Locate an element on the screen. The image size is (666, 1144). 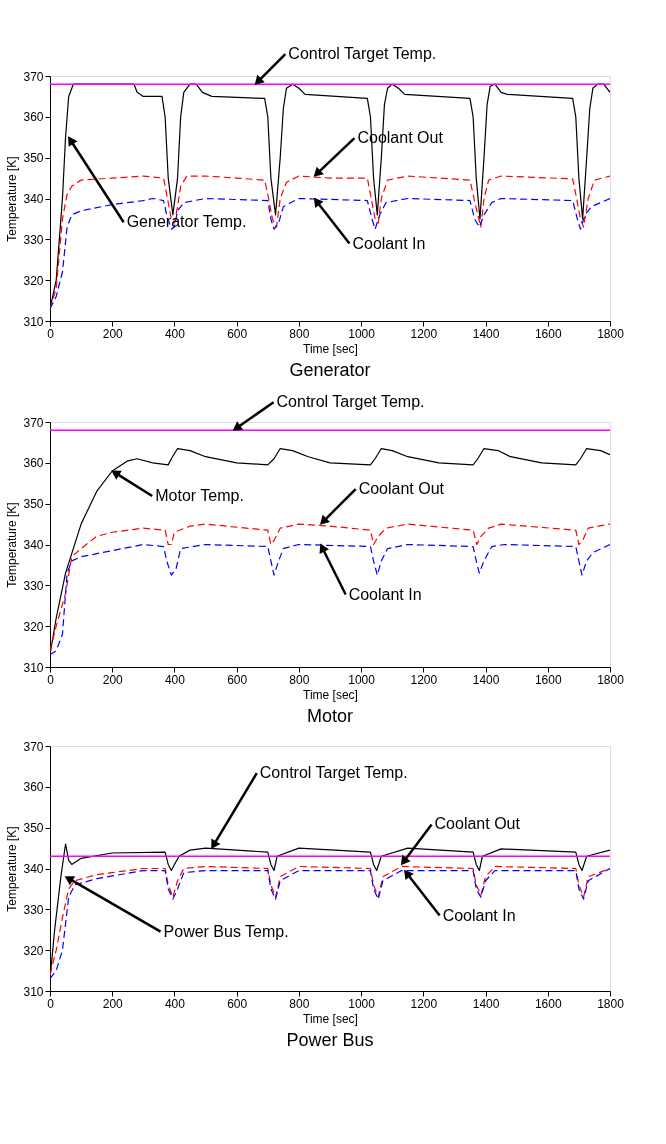
text: Motor is located at coordinates (330, 716).